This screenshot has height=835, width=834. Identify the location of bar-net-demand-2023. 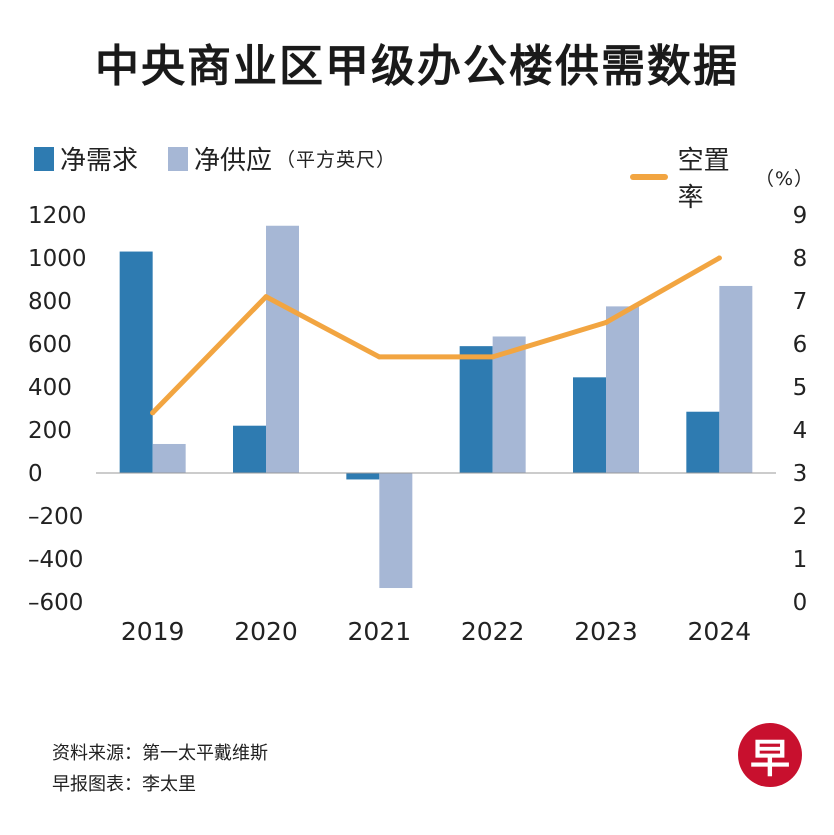
(589, 425).